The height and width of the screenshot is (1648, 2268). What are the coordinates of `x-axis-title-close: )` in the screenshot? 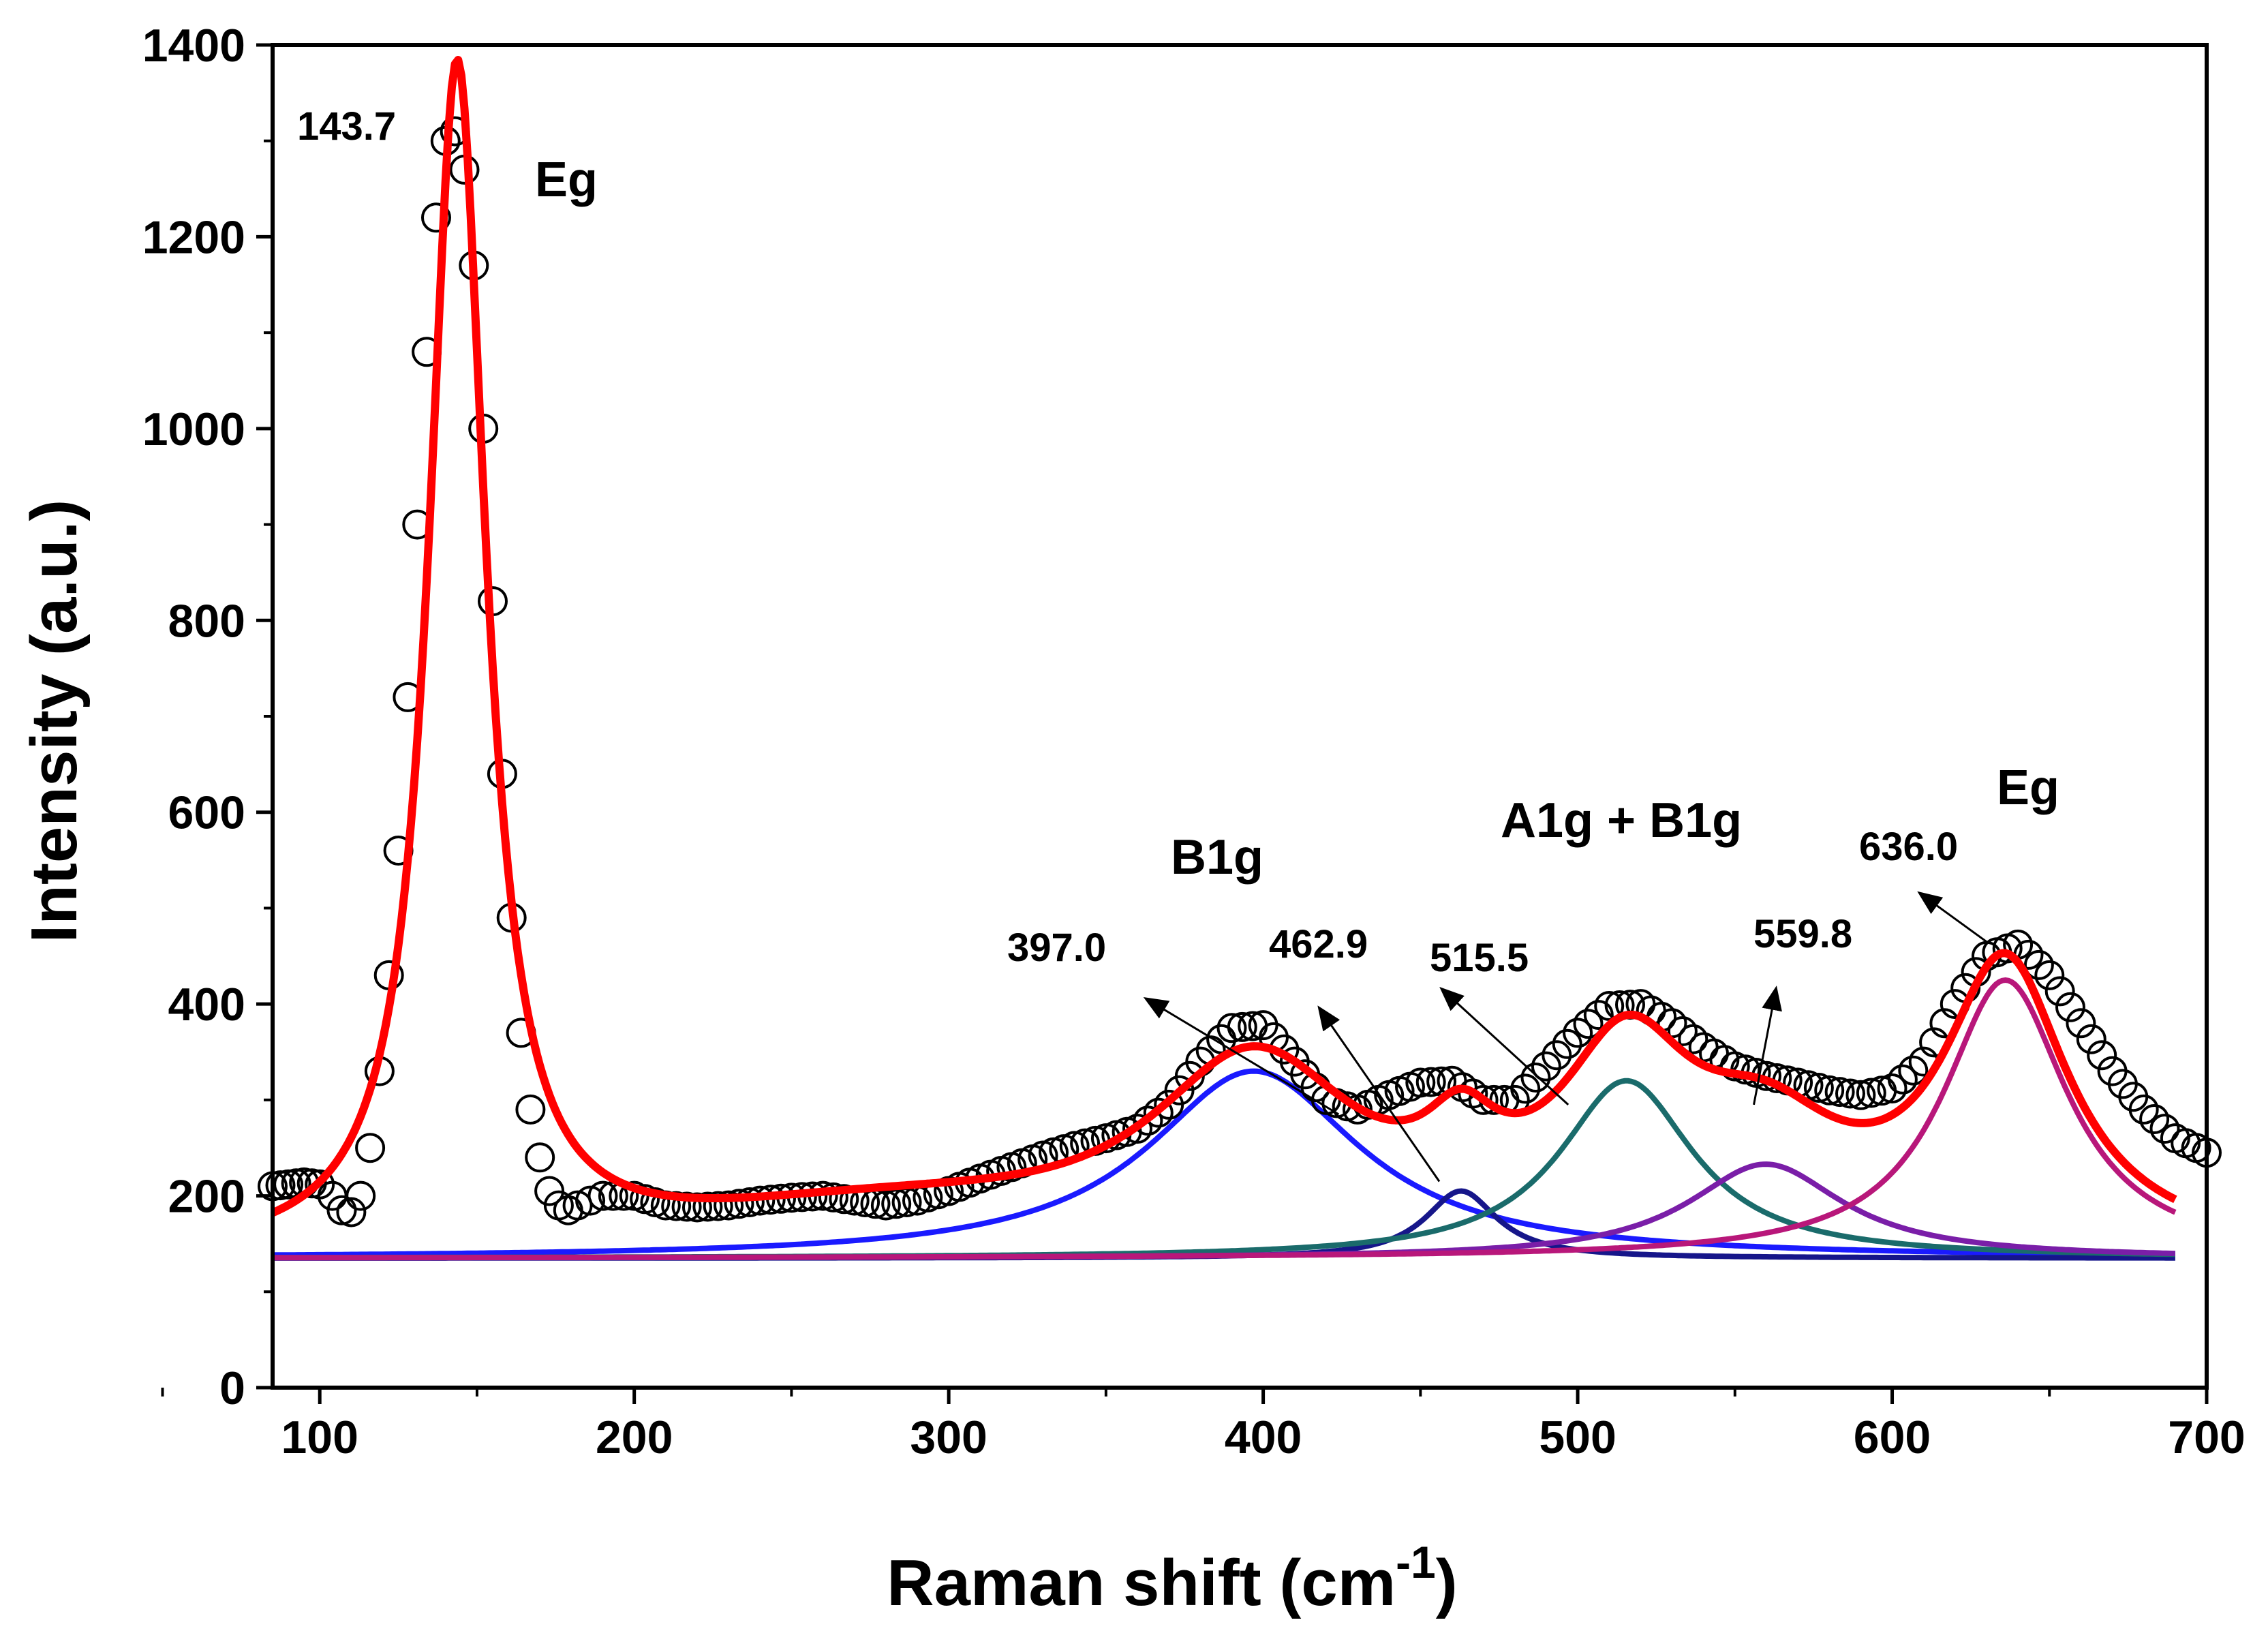 It's located at (1447, 1582).